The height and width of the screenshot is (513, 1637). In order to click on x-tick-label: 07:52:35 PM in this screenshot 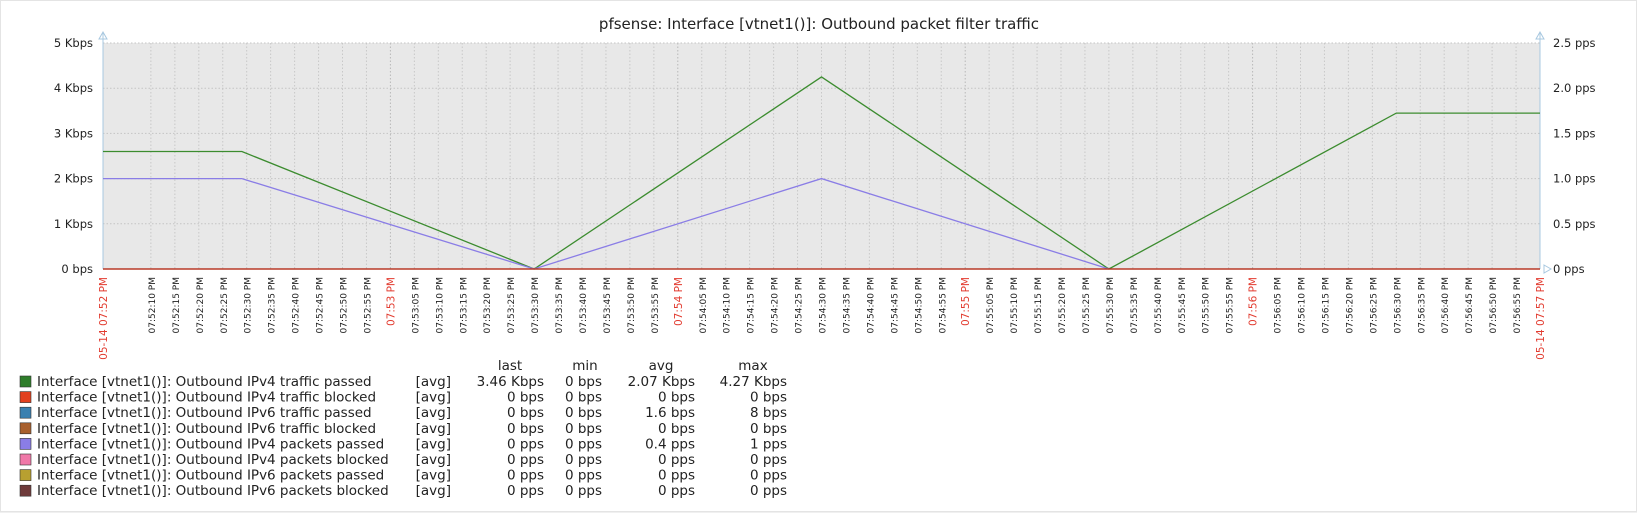, I will do `click(273, 305)`.